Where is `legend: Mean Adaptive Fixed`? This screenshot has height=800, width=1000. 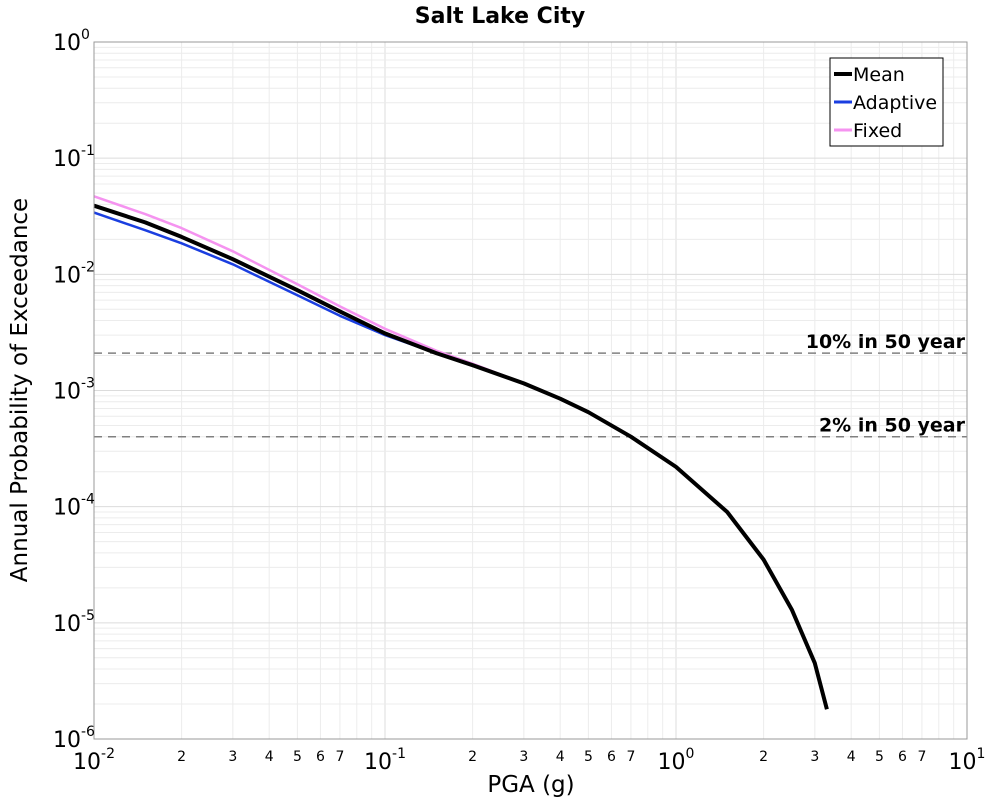 legend: Mean Adaptive Fixed is located at coordinates (886, 102).